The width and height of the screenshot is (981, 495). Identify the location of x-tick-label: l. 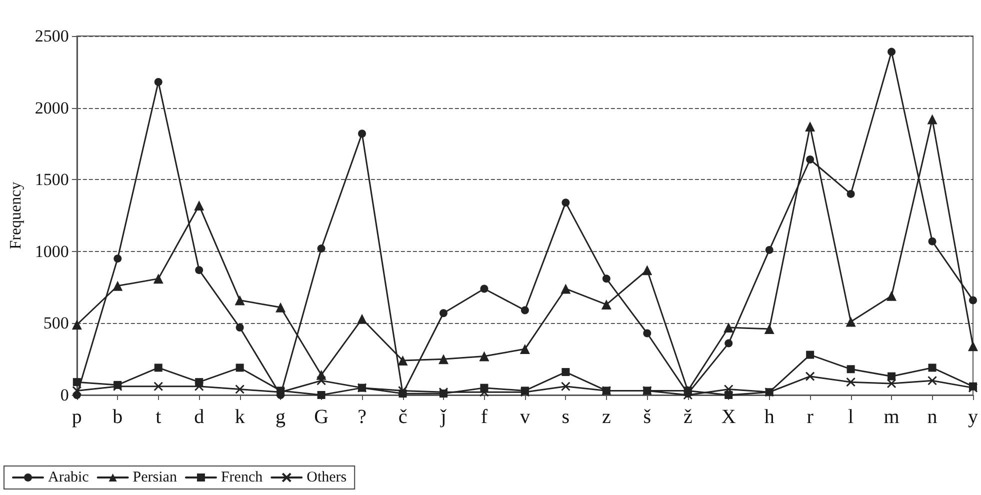
(851, 417).